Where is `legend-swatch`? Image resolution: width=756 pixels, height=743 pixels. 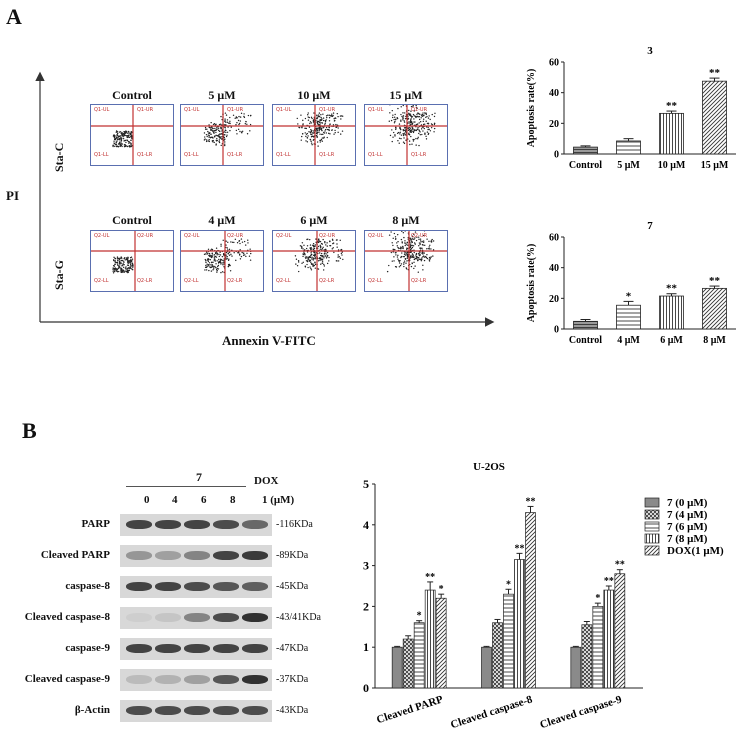
legend-swatch is located at coordinates (652, 538).